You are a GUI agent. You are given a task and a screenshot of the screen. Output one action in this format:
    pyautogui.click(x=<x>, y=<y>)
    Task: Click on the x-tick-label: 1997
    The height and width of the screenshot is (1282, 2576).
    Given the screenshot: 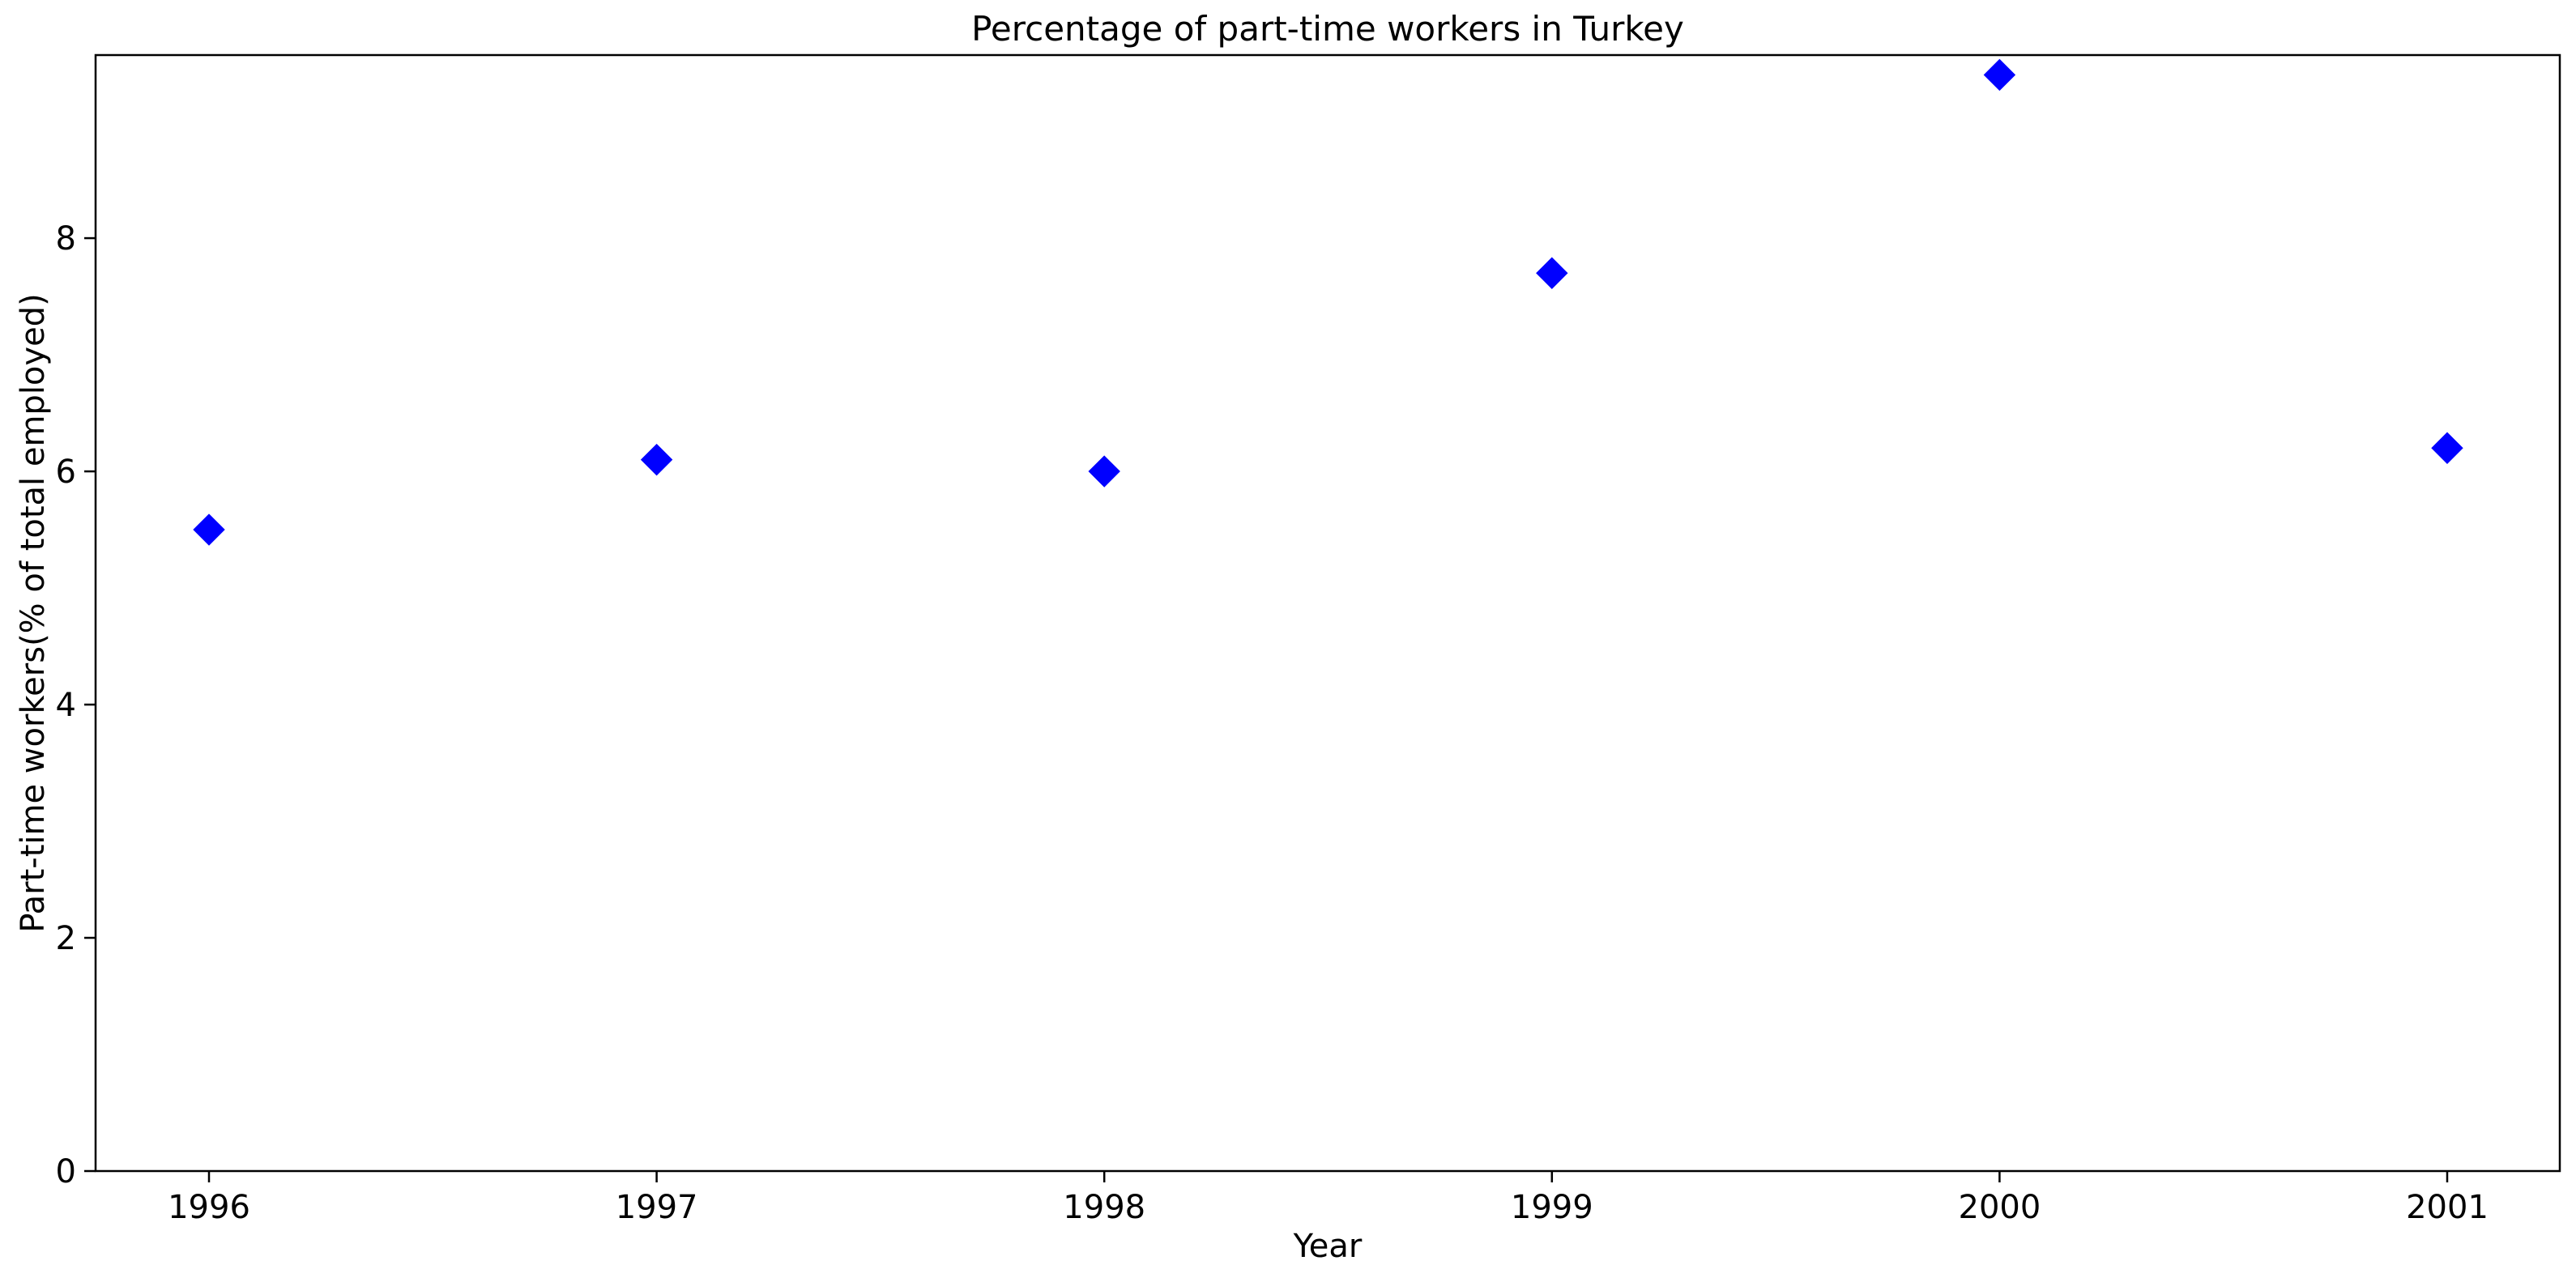 What is the action you would take?
    pyautogui.click(x=657, y=1207)
    